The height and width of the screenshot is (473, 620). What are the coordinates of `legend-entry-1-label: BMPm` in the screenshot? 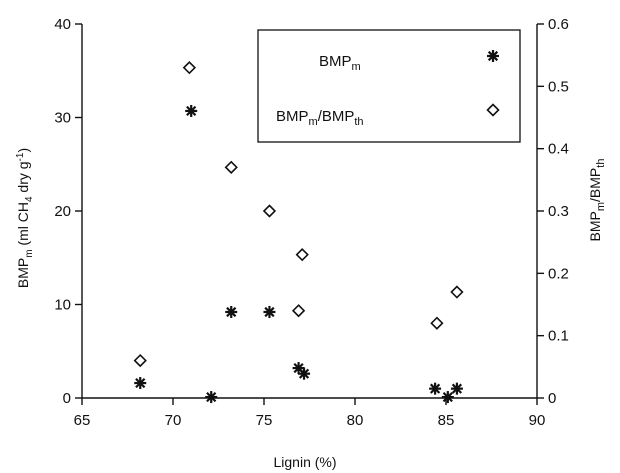 It's located at (340, 63).